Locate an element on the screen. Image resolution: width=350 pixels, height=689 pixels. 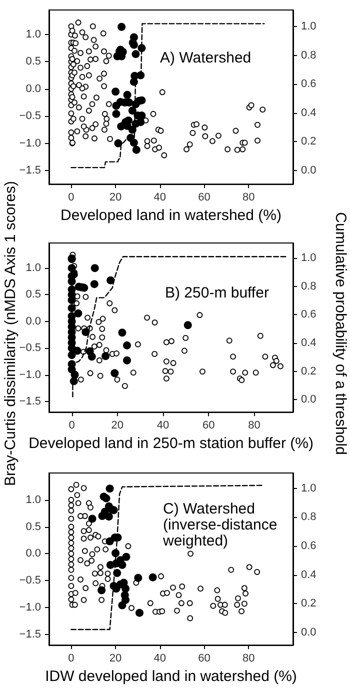
x-axis-title: IDW developed land in watershed (%) is located at coordinates (171, 676).